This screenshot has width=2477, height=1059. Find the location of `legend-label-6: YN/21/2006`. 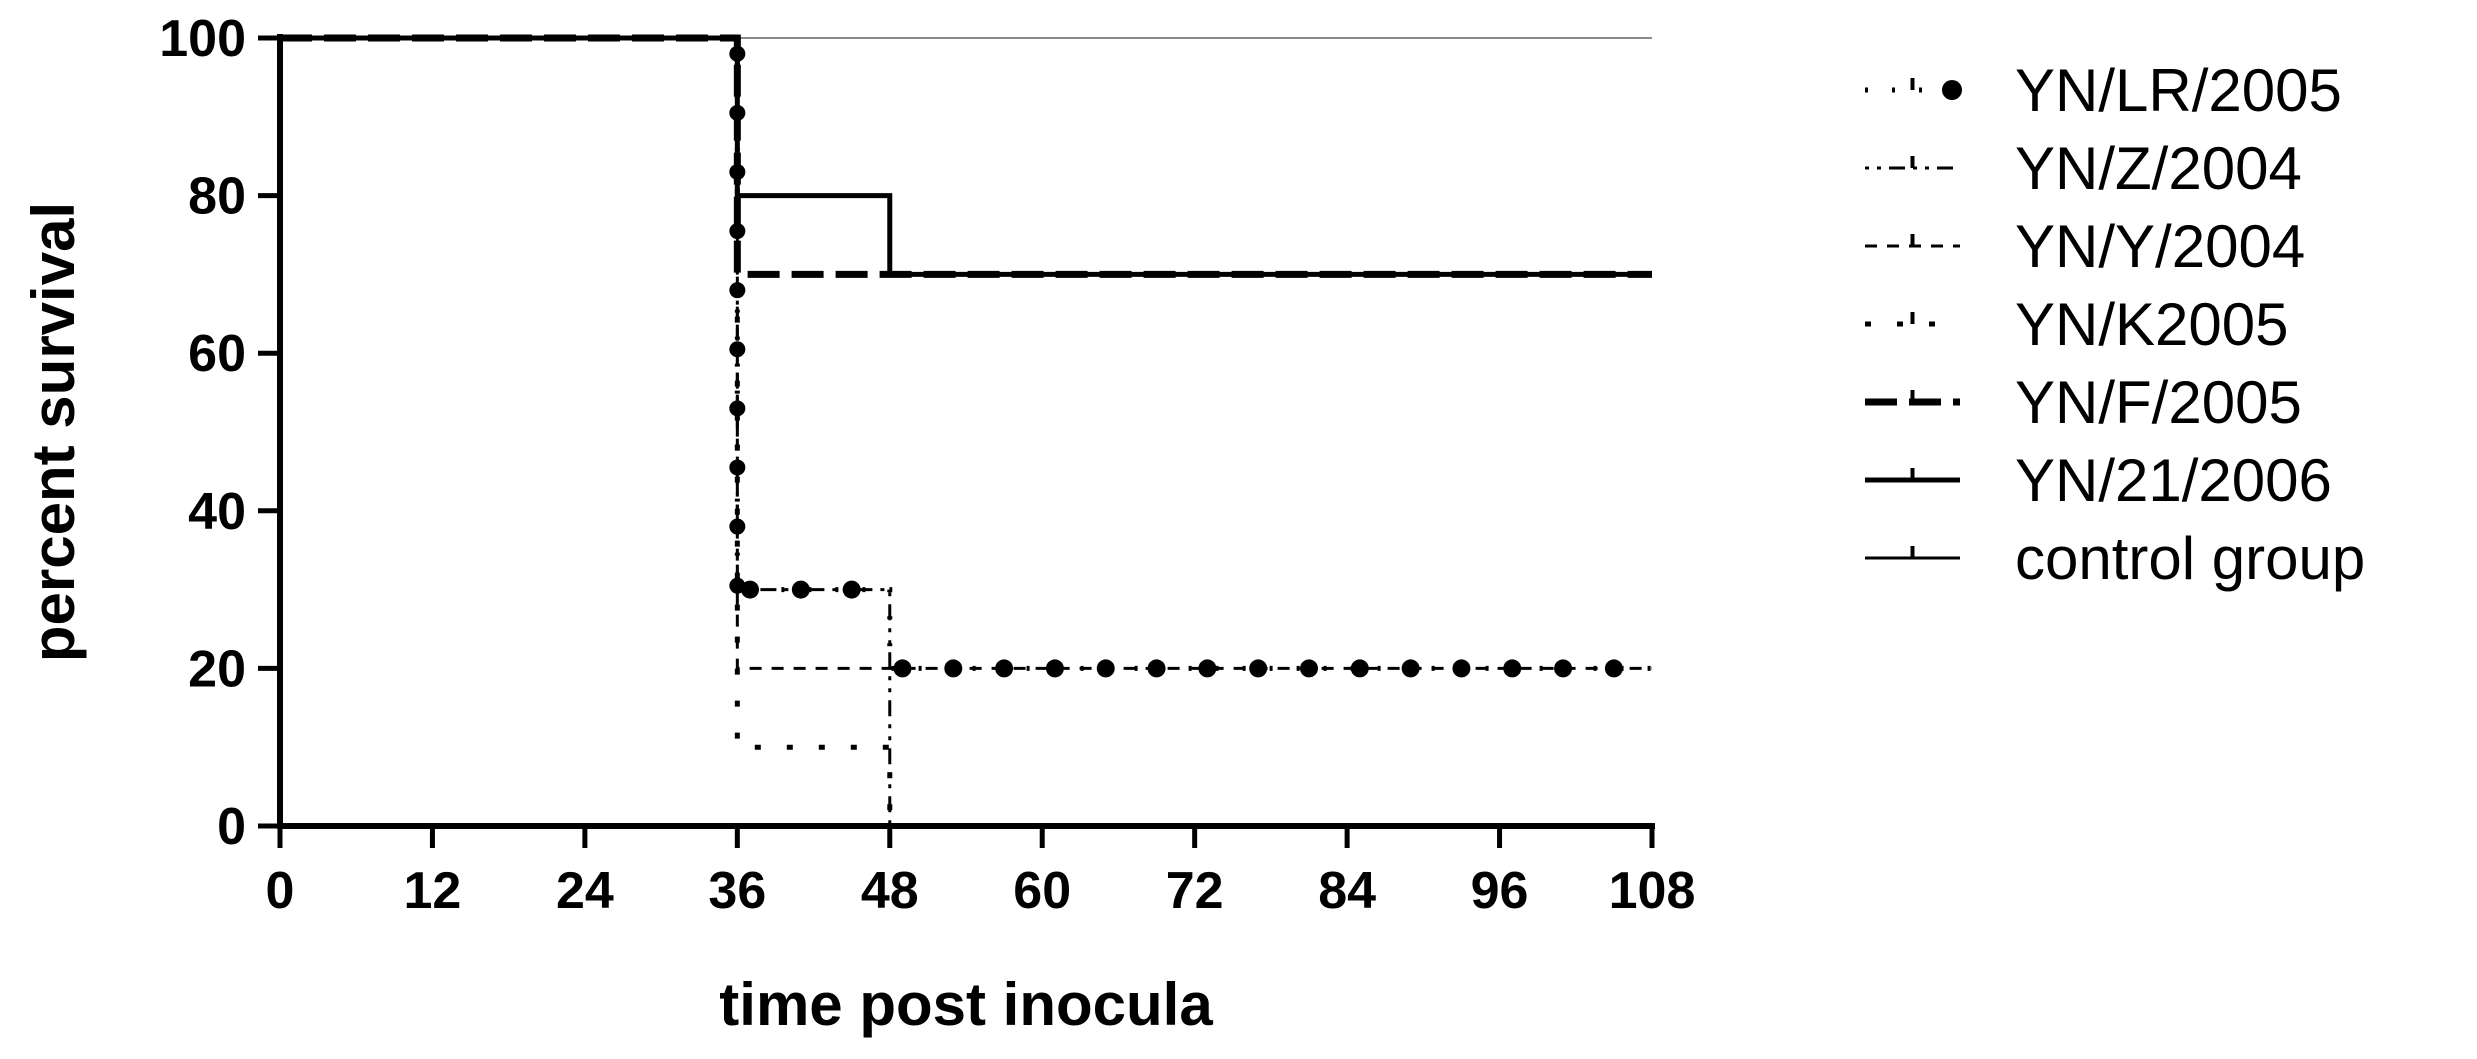

legend-label-6: YN/21/2006 is located at coordinates (2173, 480).